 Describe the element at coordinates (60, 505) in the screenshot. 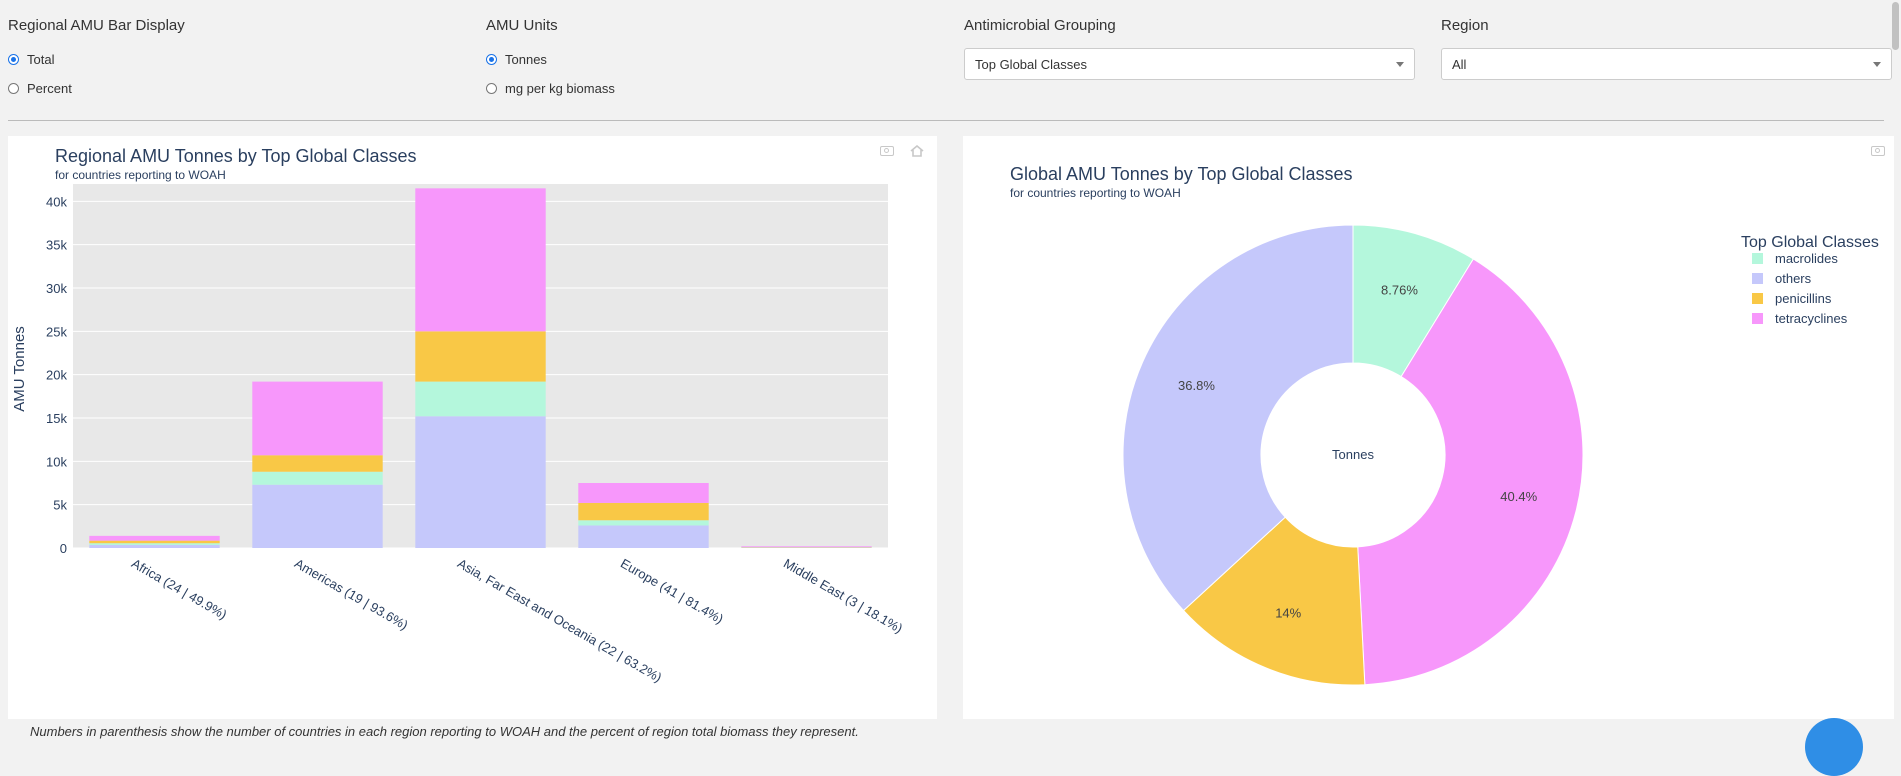

I see `y-tick-label: 5k` at that location.